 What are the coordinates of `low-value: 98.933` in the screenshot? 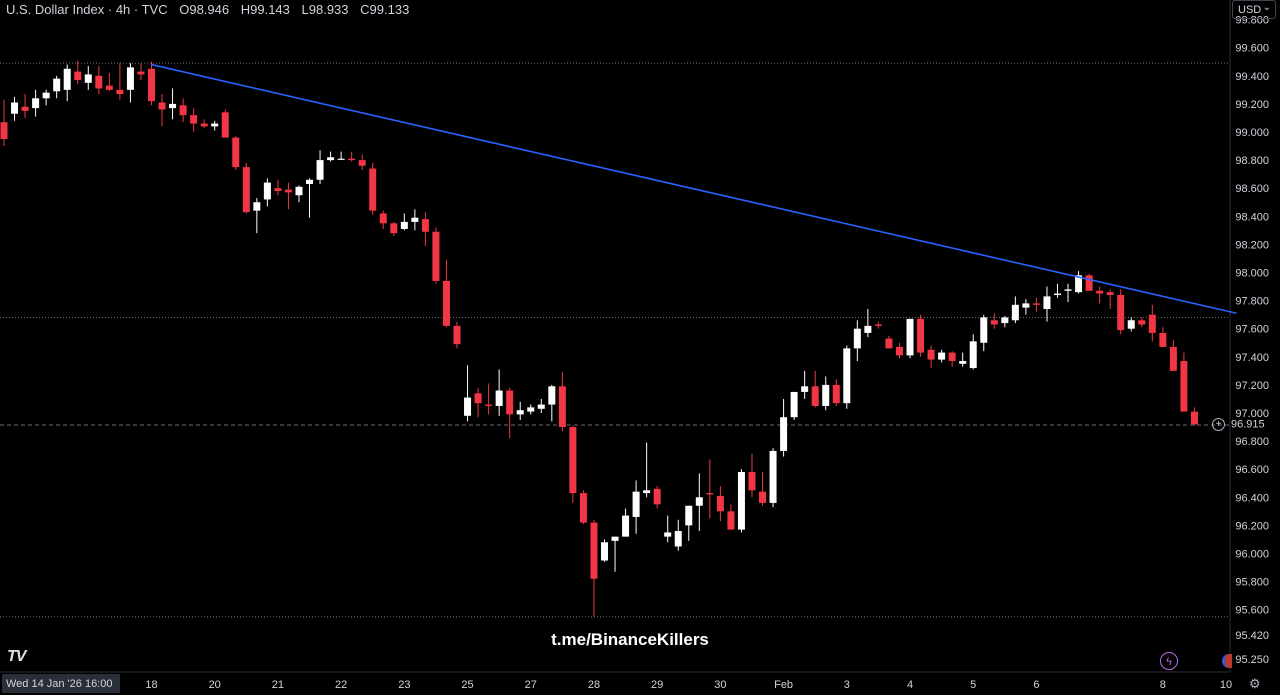 It's located at (328, 9).